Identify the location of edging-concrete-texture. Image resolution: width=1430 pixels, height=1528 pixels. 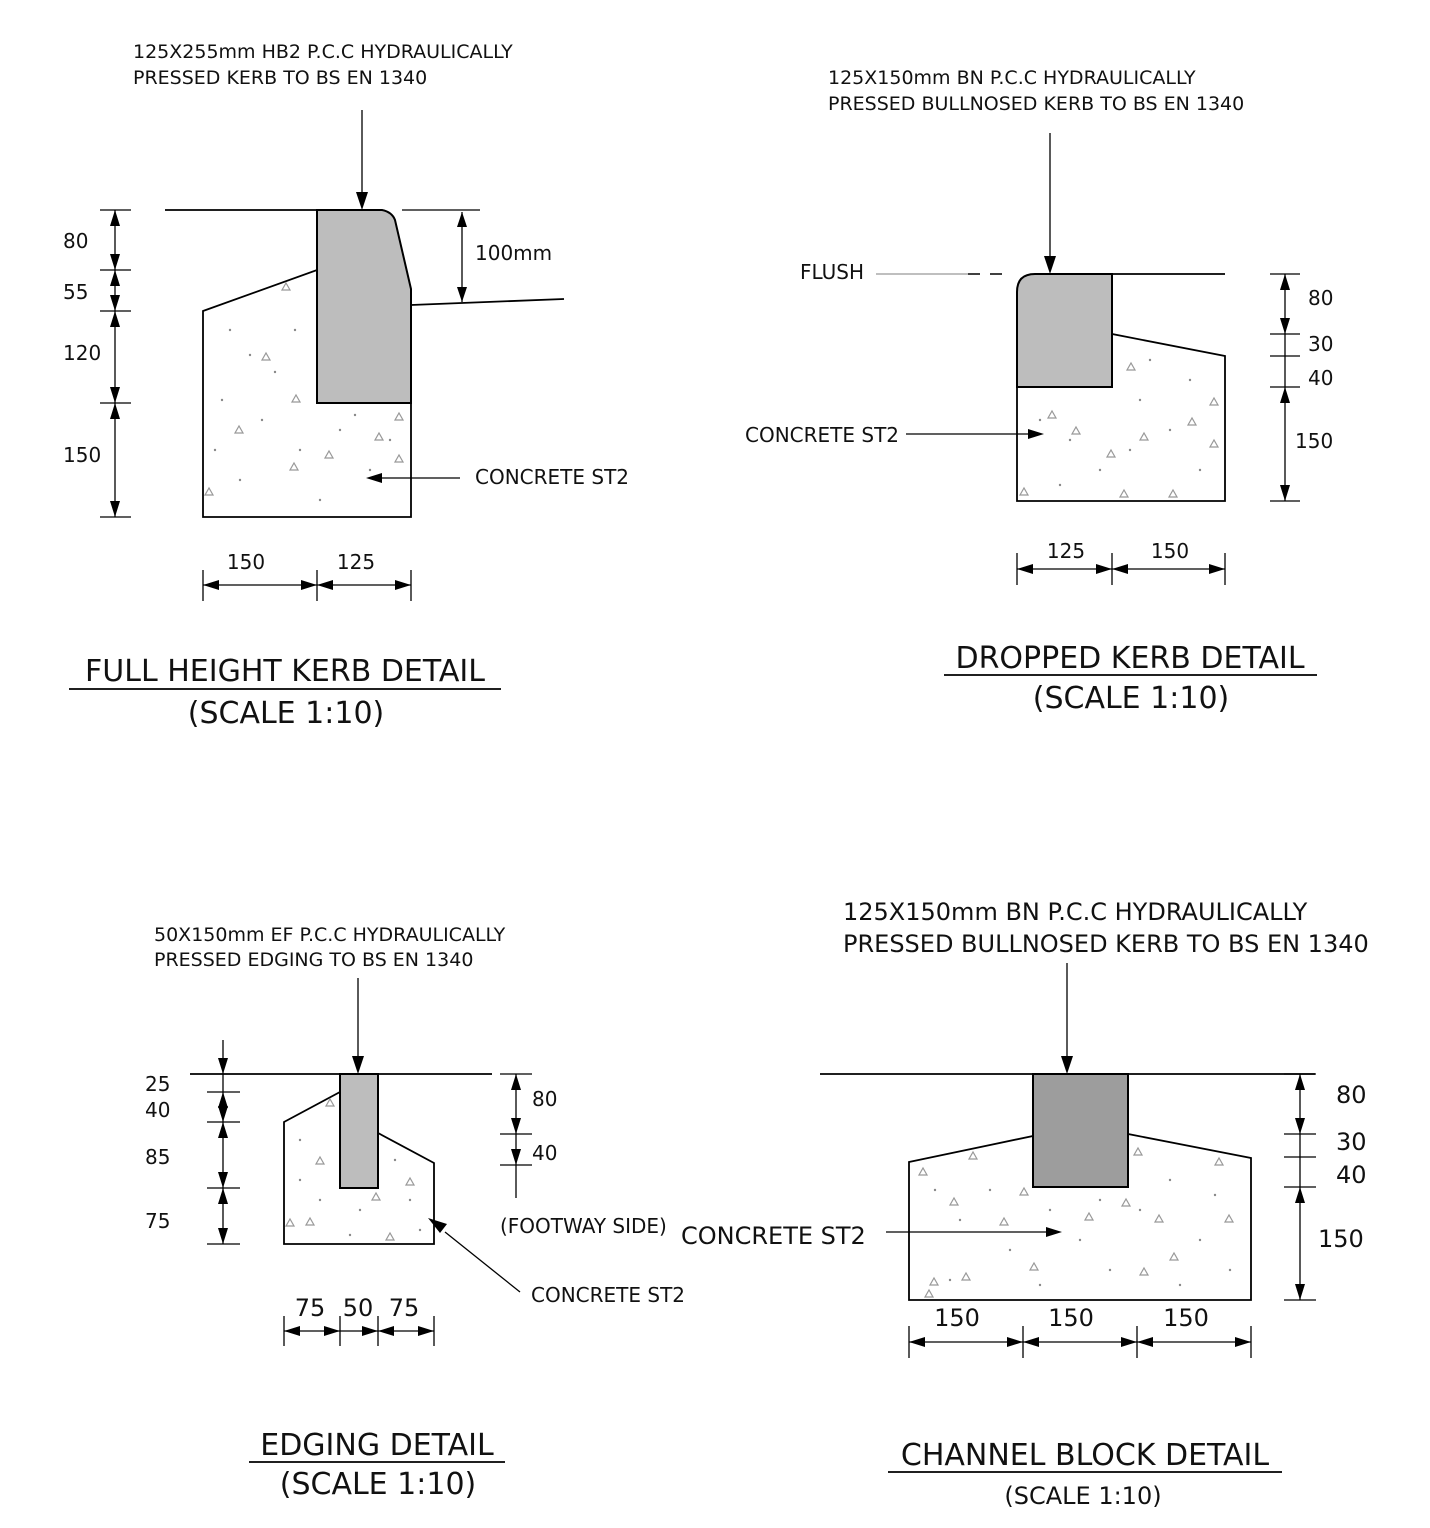
(353, 1169).